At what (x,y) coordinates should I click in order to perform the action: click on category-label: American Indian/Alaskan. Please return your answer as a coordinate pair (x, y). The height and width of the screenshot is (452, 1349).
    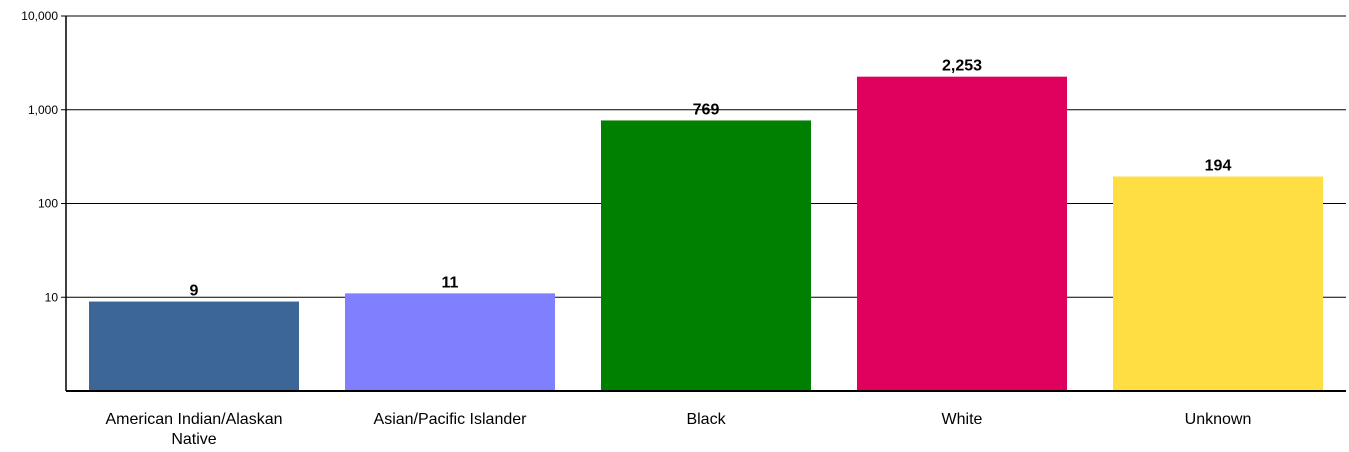
    Looking at the image, I should click on (194, 419).